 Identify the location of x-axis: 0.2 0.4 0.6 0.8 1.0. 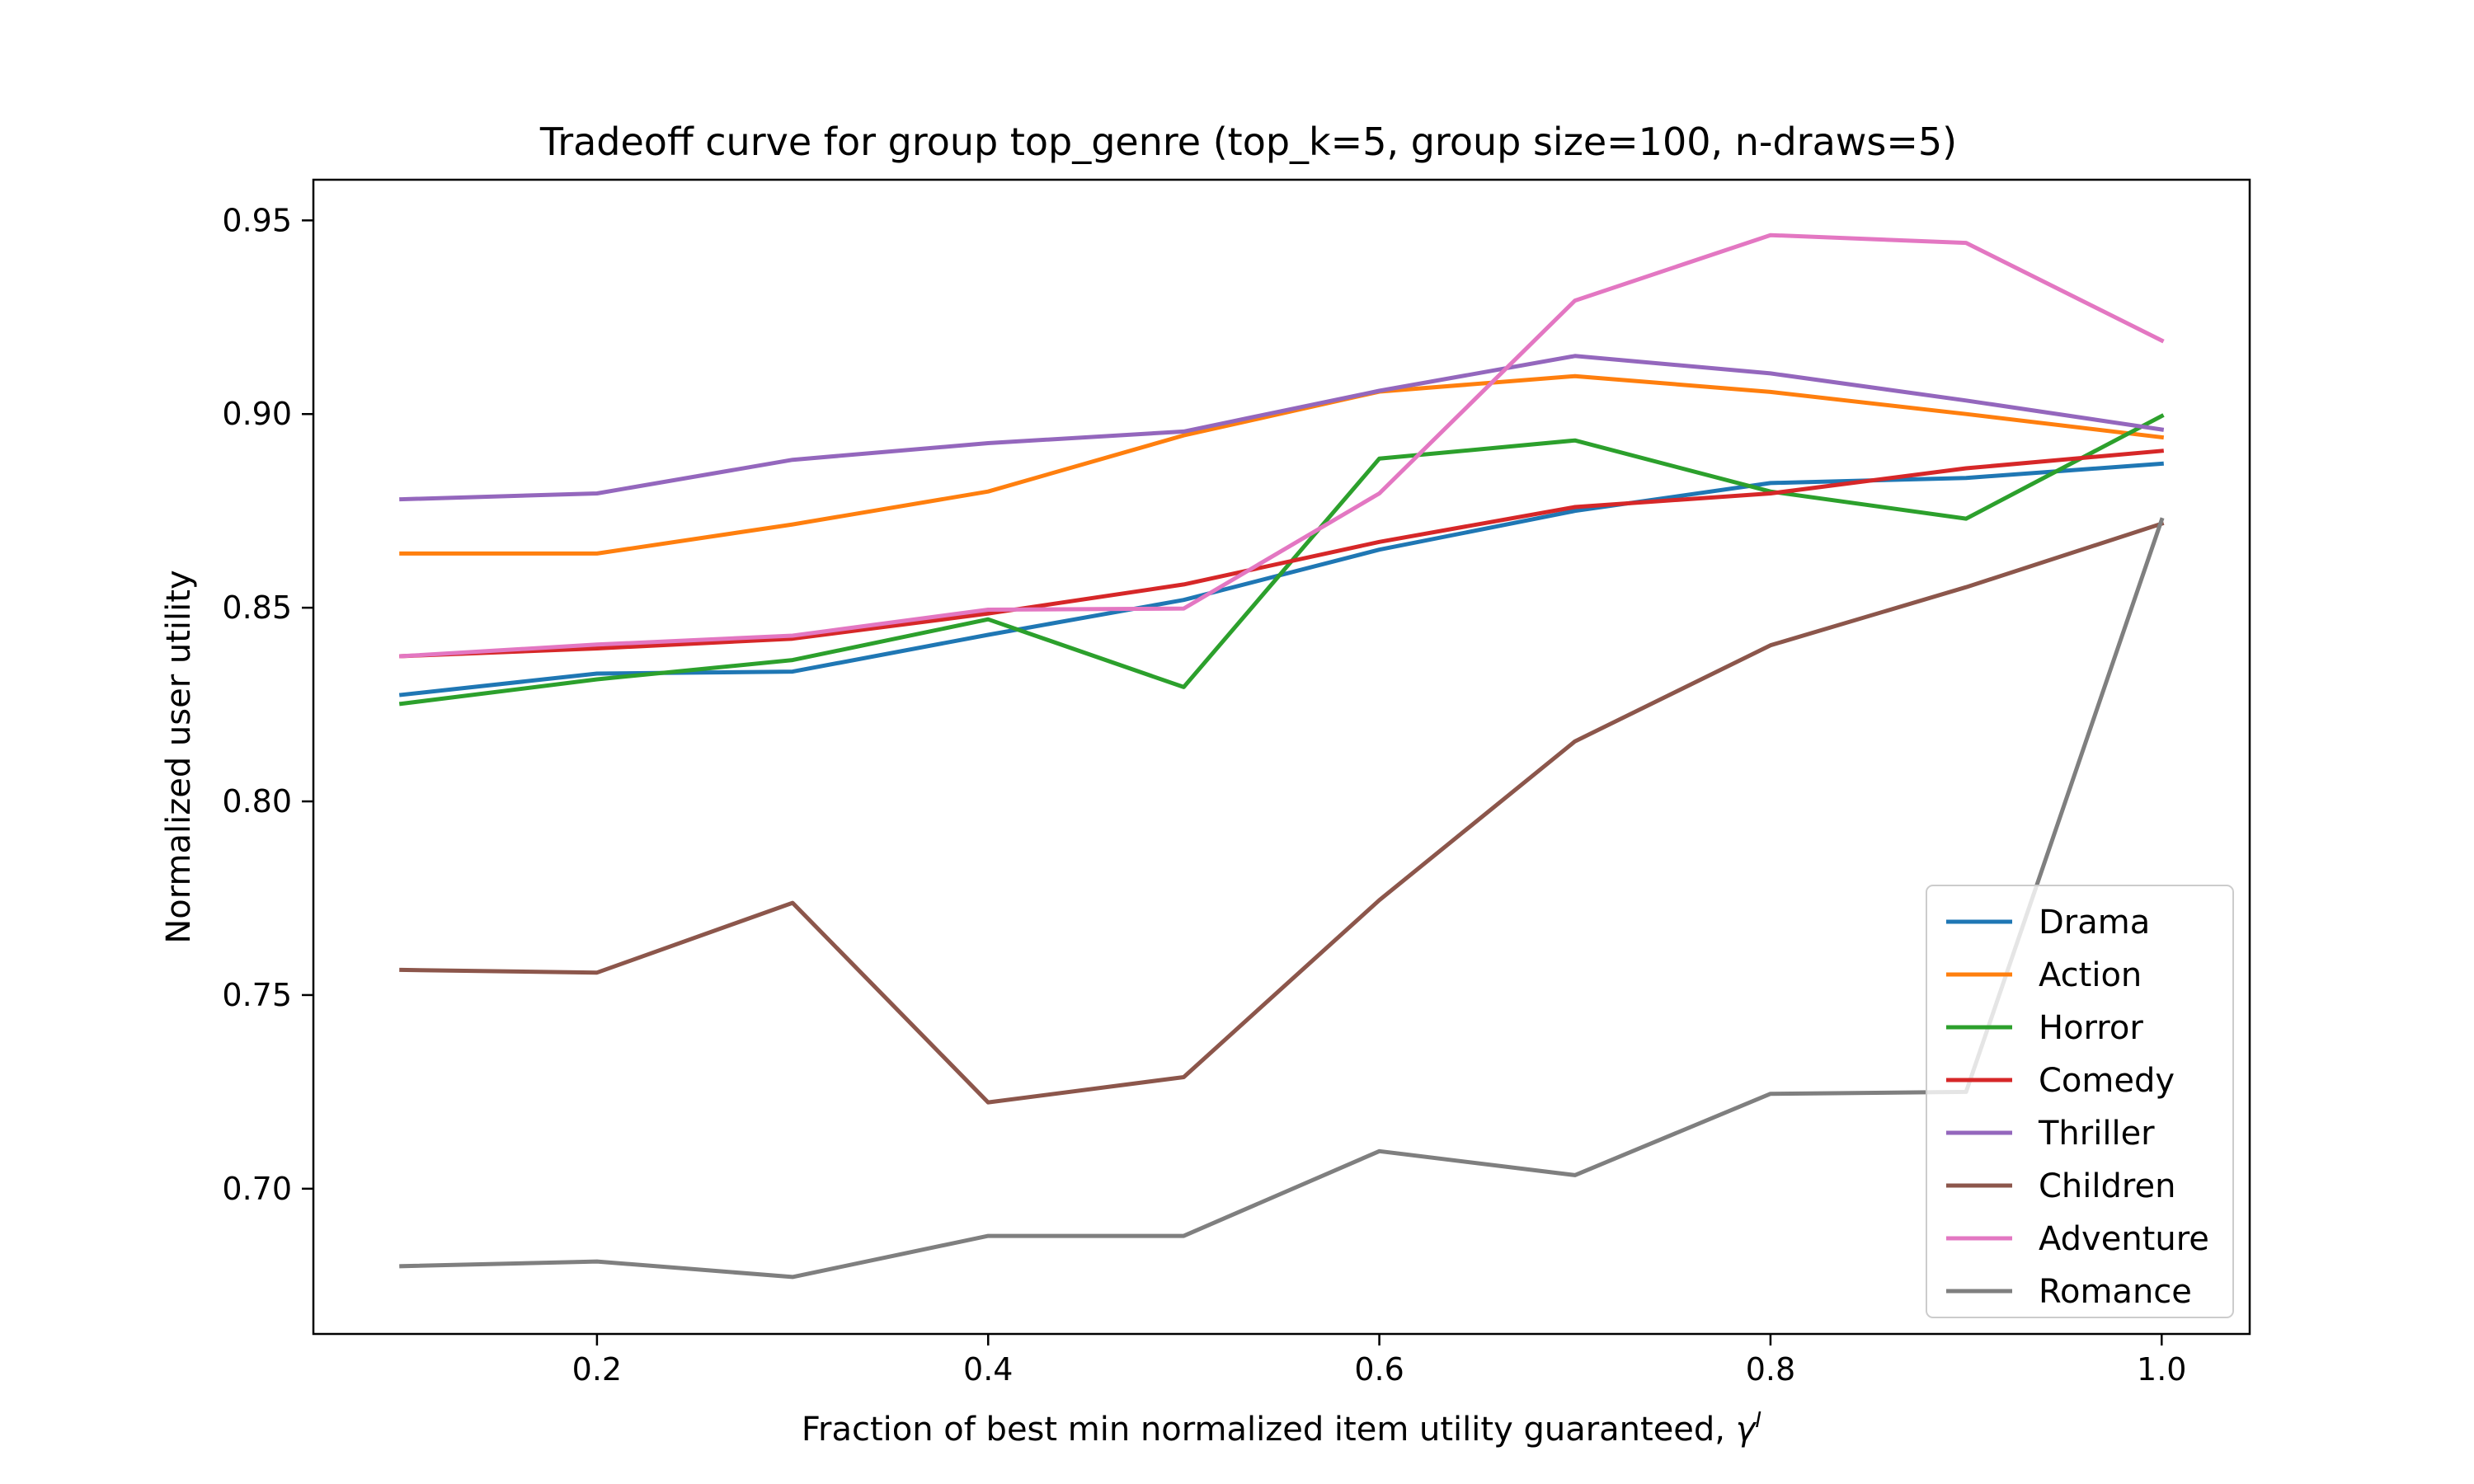
(1379, 1361).